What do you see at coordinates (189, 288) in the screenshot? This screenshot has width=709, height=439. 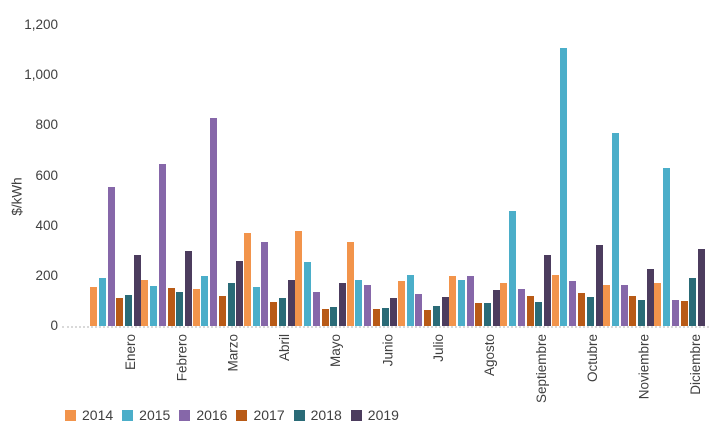 I see `bar-2019-Febrero` at bounding box center [189, 288].